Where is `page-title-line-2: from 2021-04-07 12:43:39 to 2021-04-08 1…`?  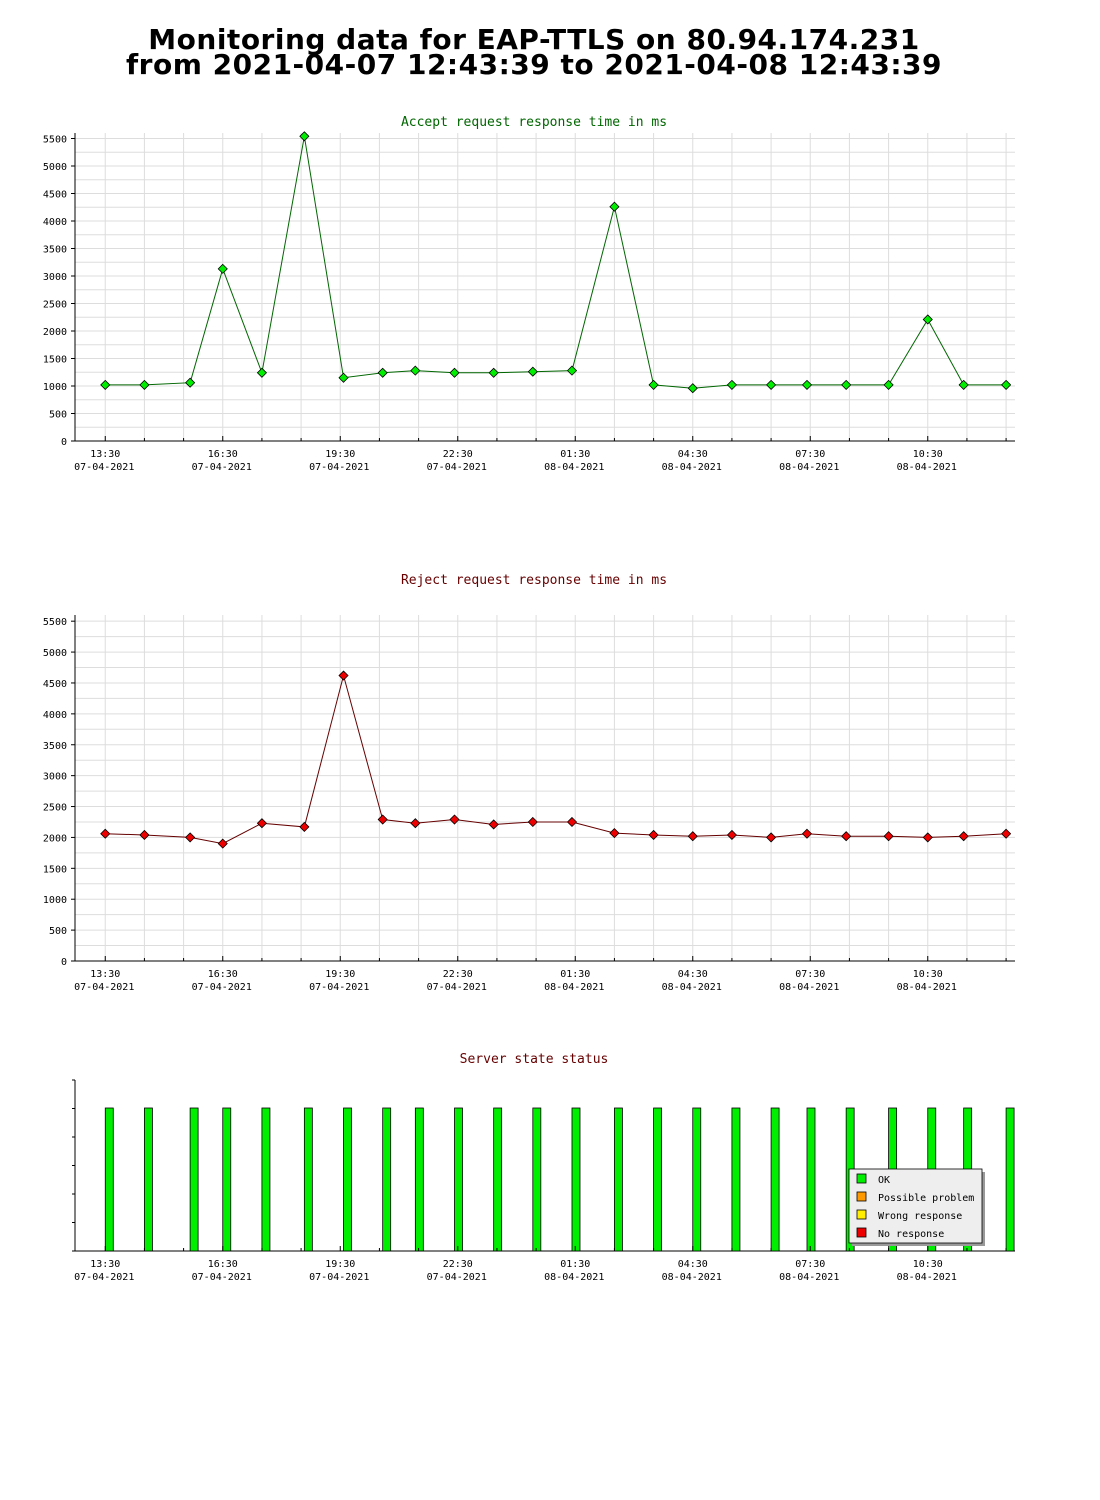
page-title-line-2: from 2021-04-07 12:43:39 to 2021-04-08 1… is located at coordinates (534, 64).